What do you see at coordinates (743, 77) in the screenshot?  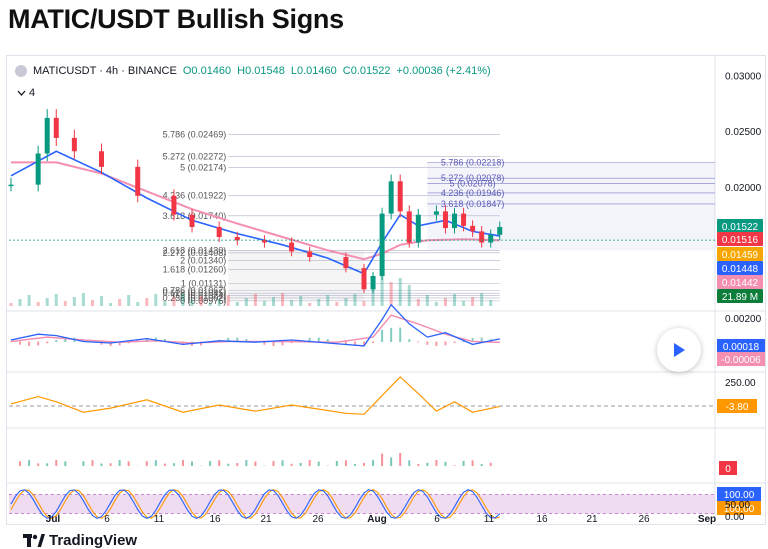 I see `price-axis-tick: 0.03000` at bounding box center [743, 77].